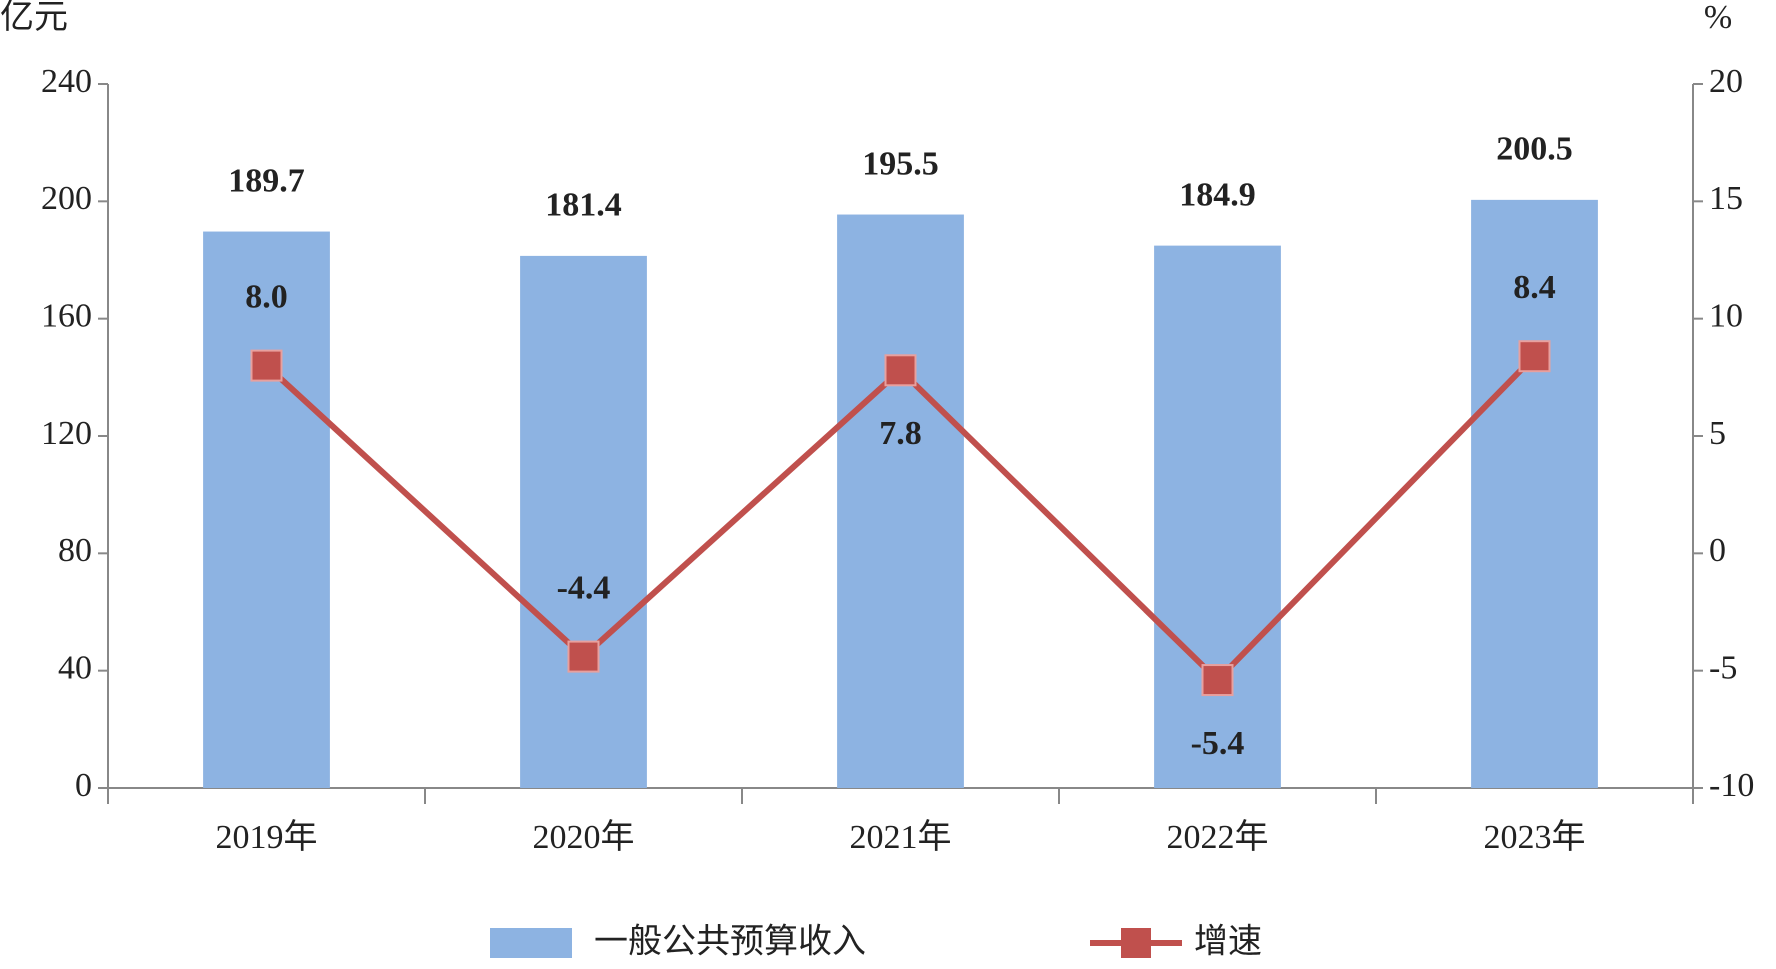 The height and width of the screenshot is (969, 1776). What do you see at coordinates (1731, 785) in the screenshot?
I see `y2-tick-label: -10` at bounding box center [1731, 785].